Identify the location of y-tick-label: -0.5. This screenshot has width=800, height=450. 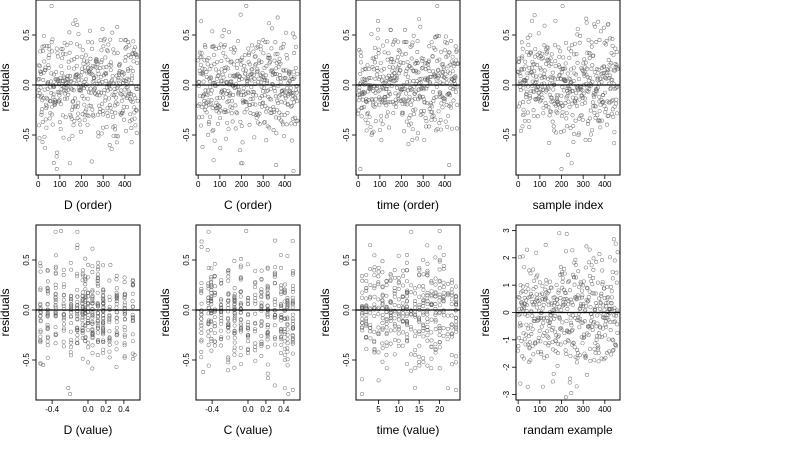
(26, 360).